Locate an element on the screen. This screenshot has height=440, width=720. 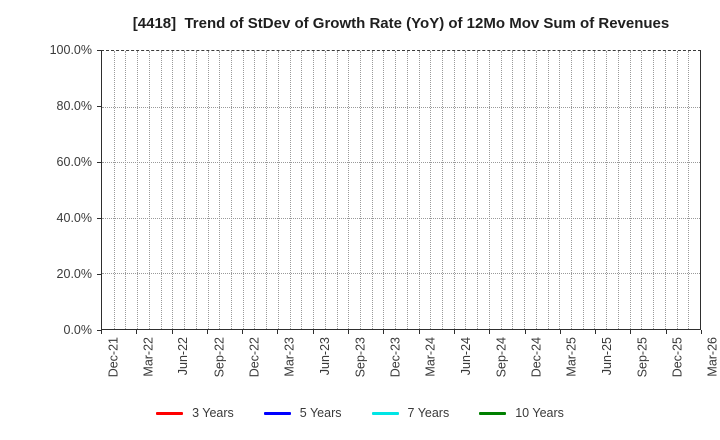
x-axis-tick-label: Sep-25 is located at coordinates (642, 357).